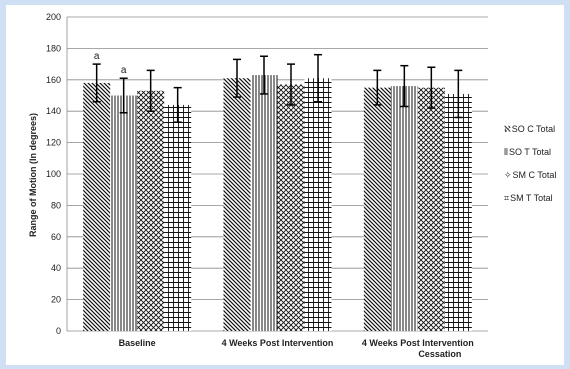 This screenshot has width=570, height=369. Describe the element at coordinates (58, 331) in the screenshot. I see `y-tick-label: 0` at that location.